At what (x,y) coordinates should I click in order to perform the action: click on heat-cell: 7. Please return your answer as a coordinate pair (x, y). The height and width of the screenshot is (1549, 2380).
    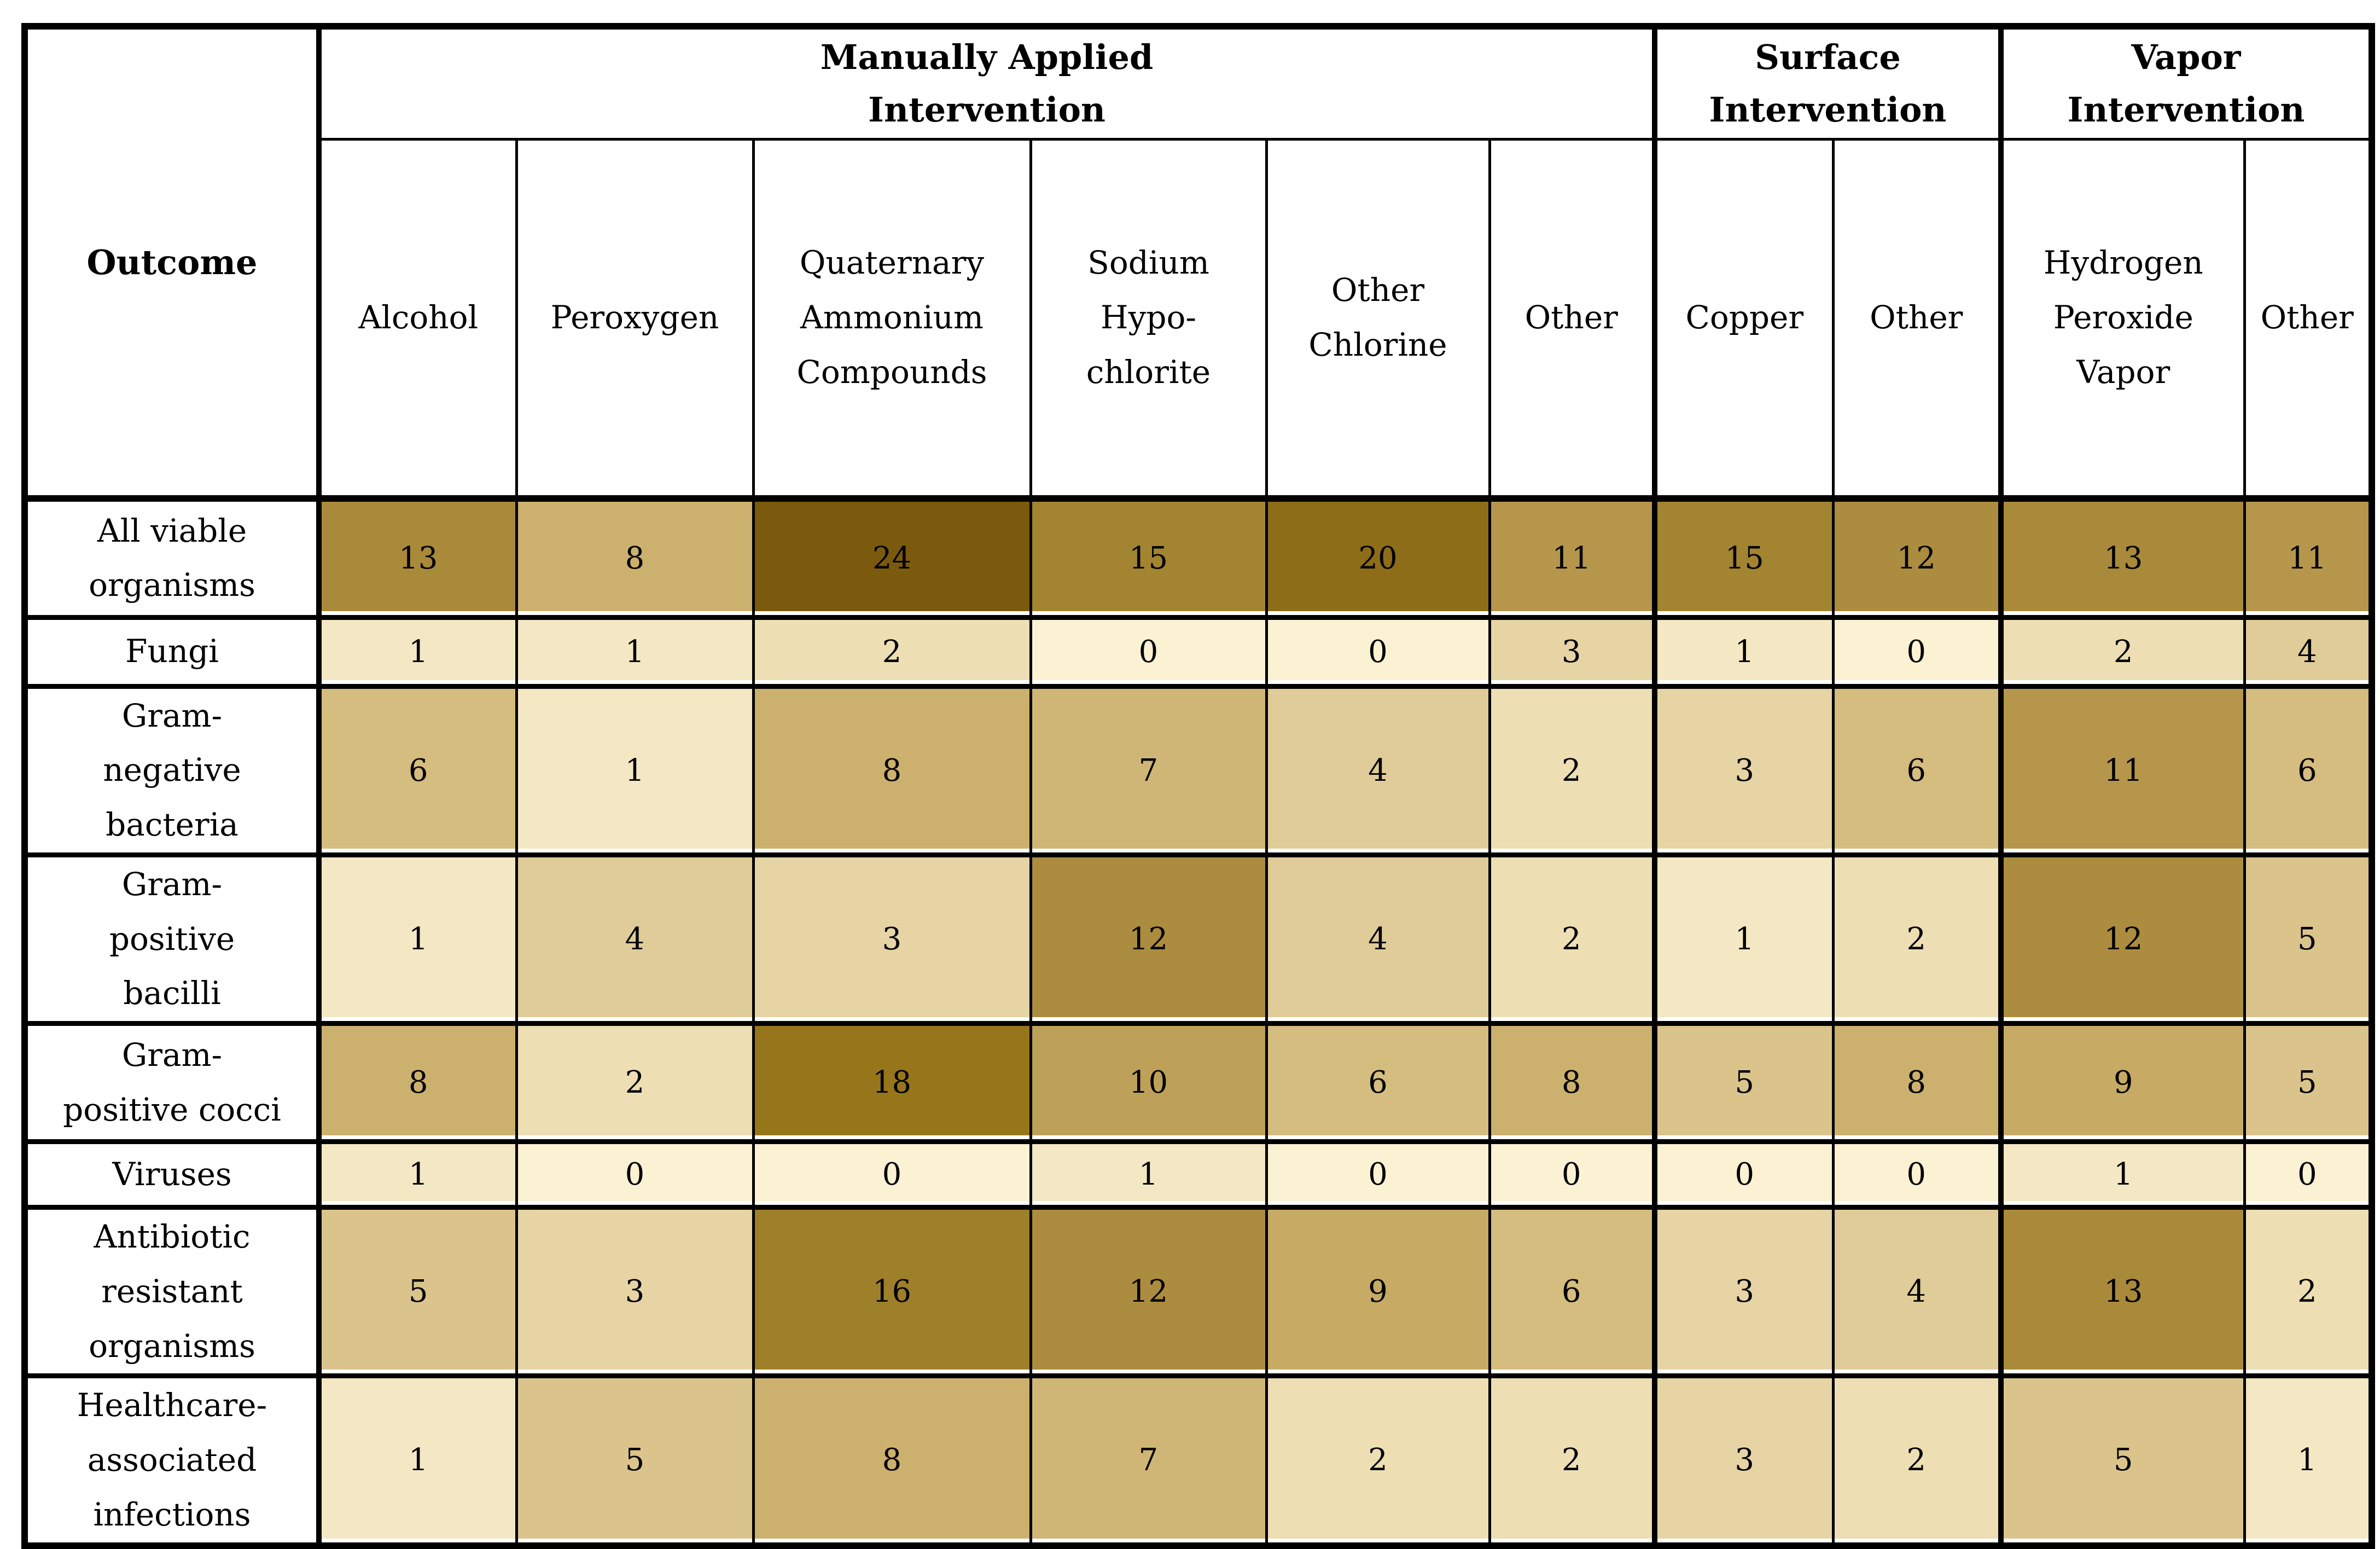
    Looking at the image, I should click on (1148, 1460).